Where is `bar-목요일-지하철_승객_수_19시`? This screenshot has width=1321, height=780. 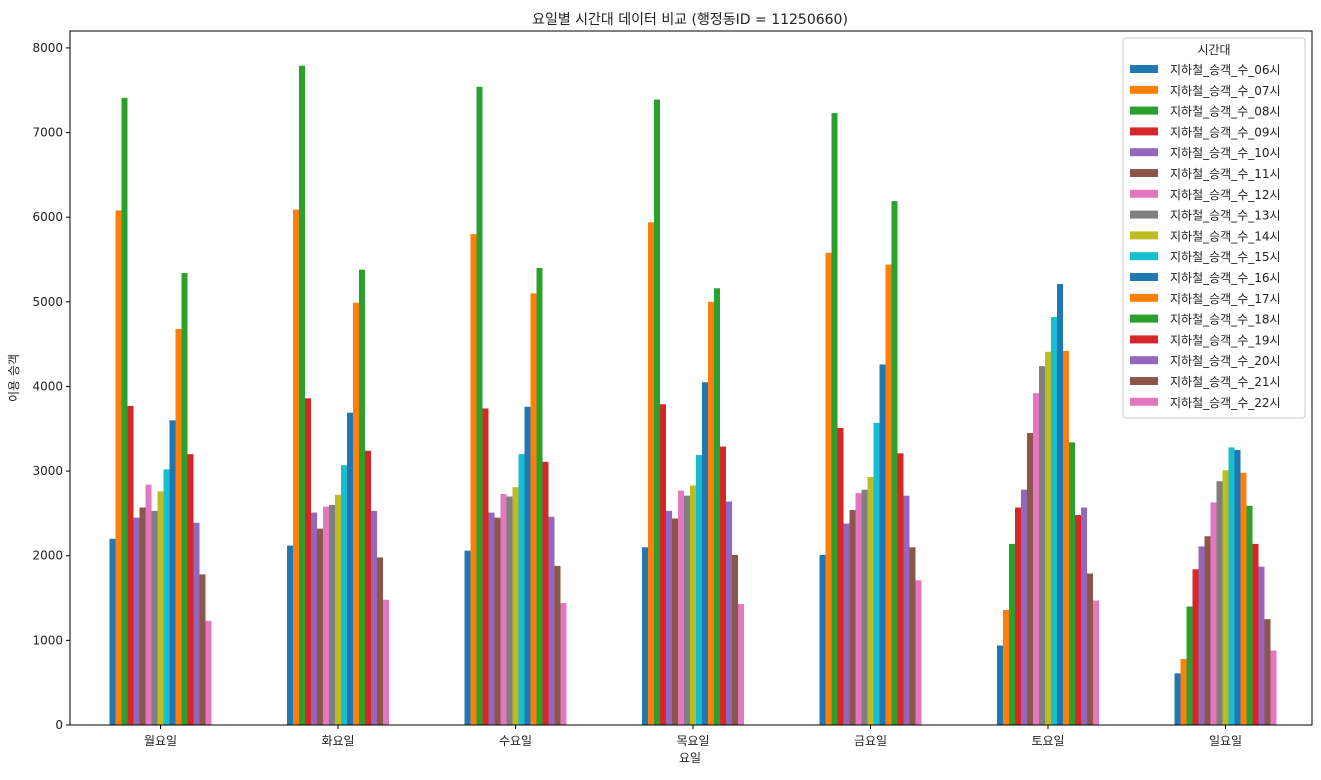
bar-목요일-지하철_승객_수_19시 is located at coordinates (723, 585).